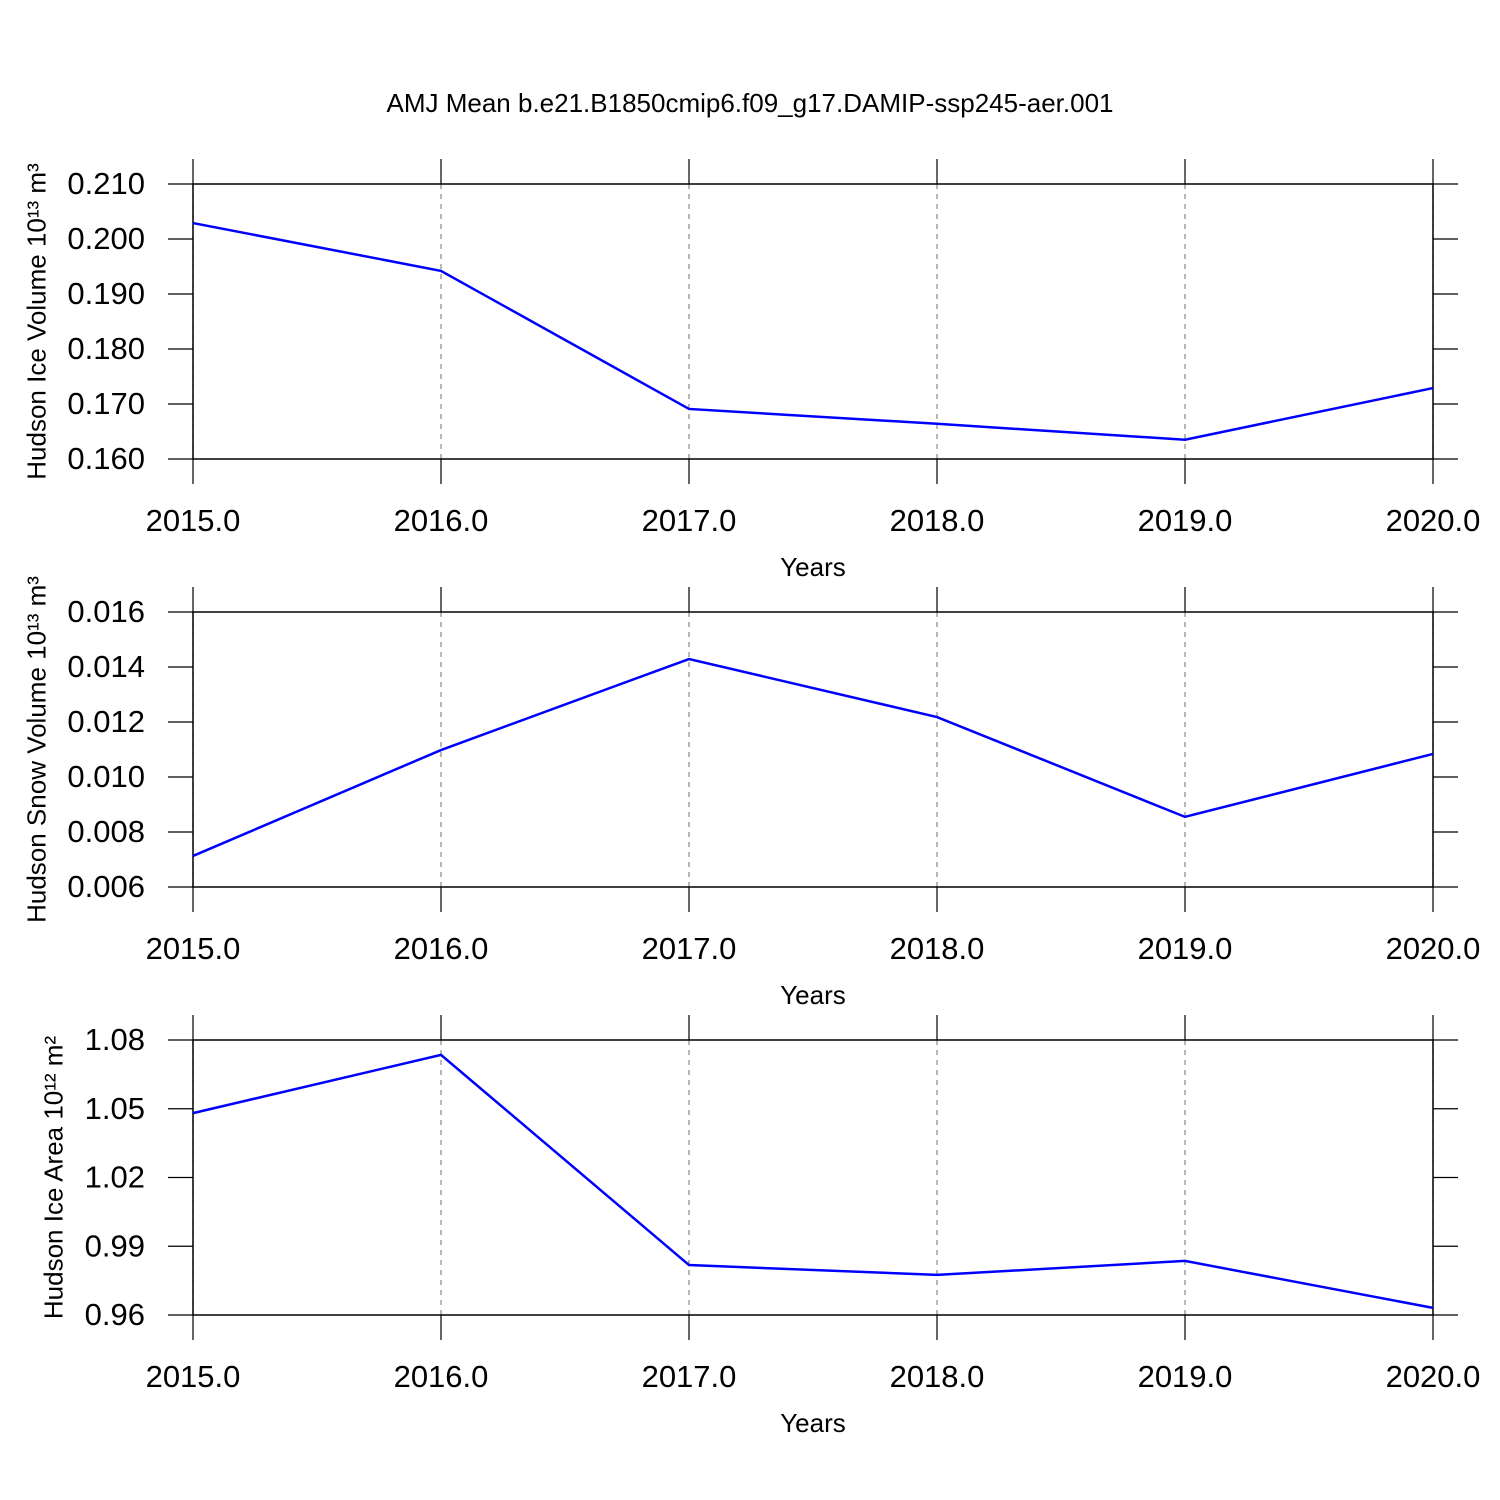 This screenshot has height=1500, width=1500. What do you see at coordinates (106, 886) in the screenshot?
I see `y-tick-label: 0.006` at bounding box center [106, 886].